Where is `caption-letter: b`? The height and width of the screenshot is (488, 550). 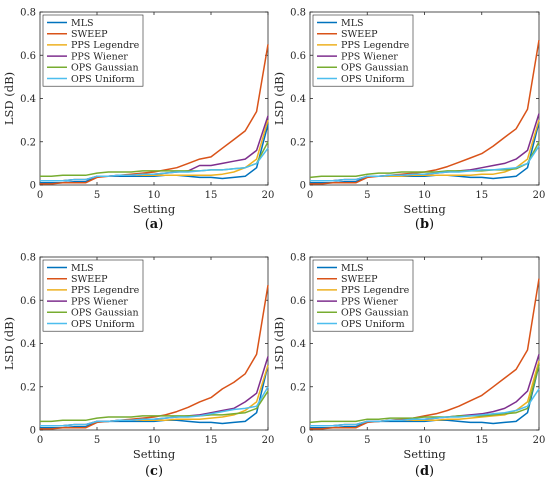
caption-letter: b is located at coordinates (424, 224).